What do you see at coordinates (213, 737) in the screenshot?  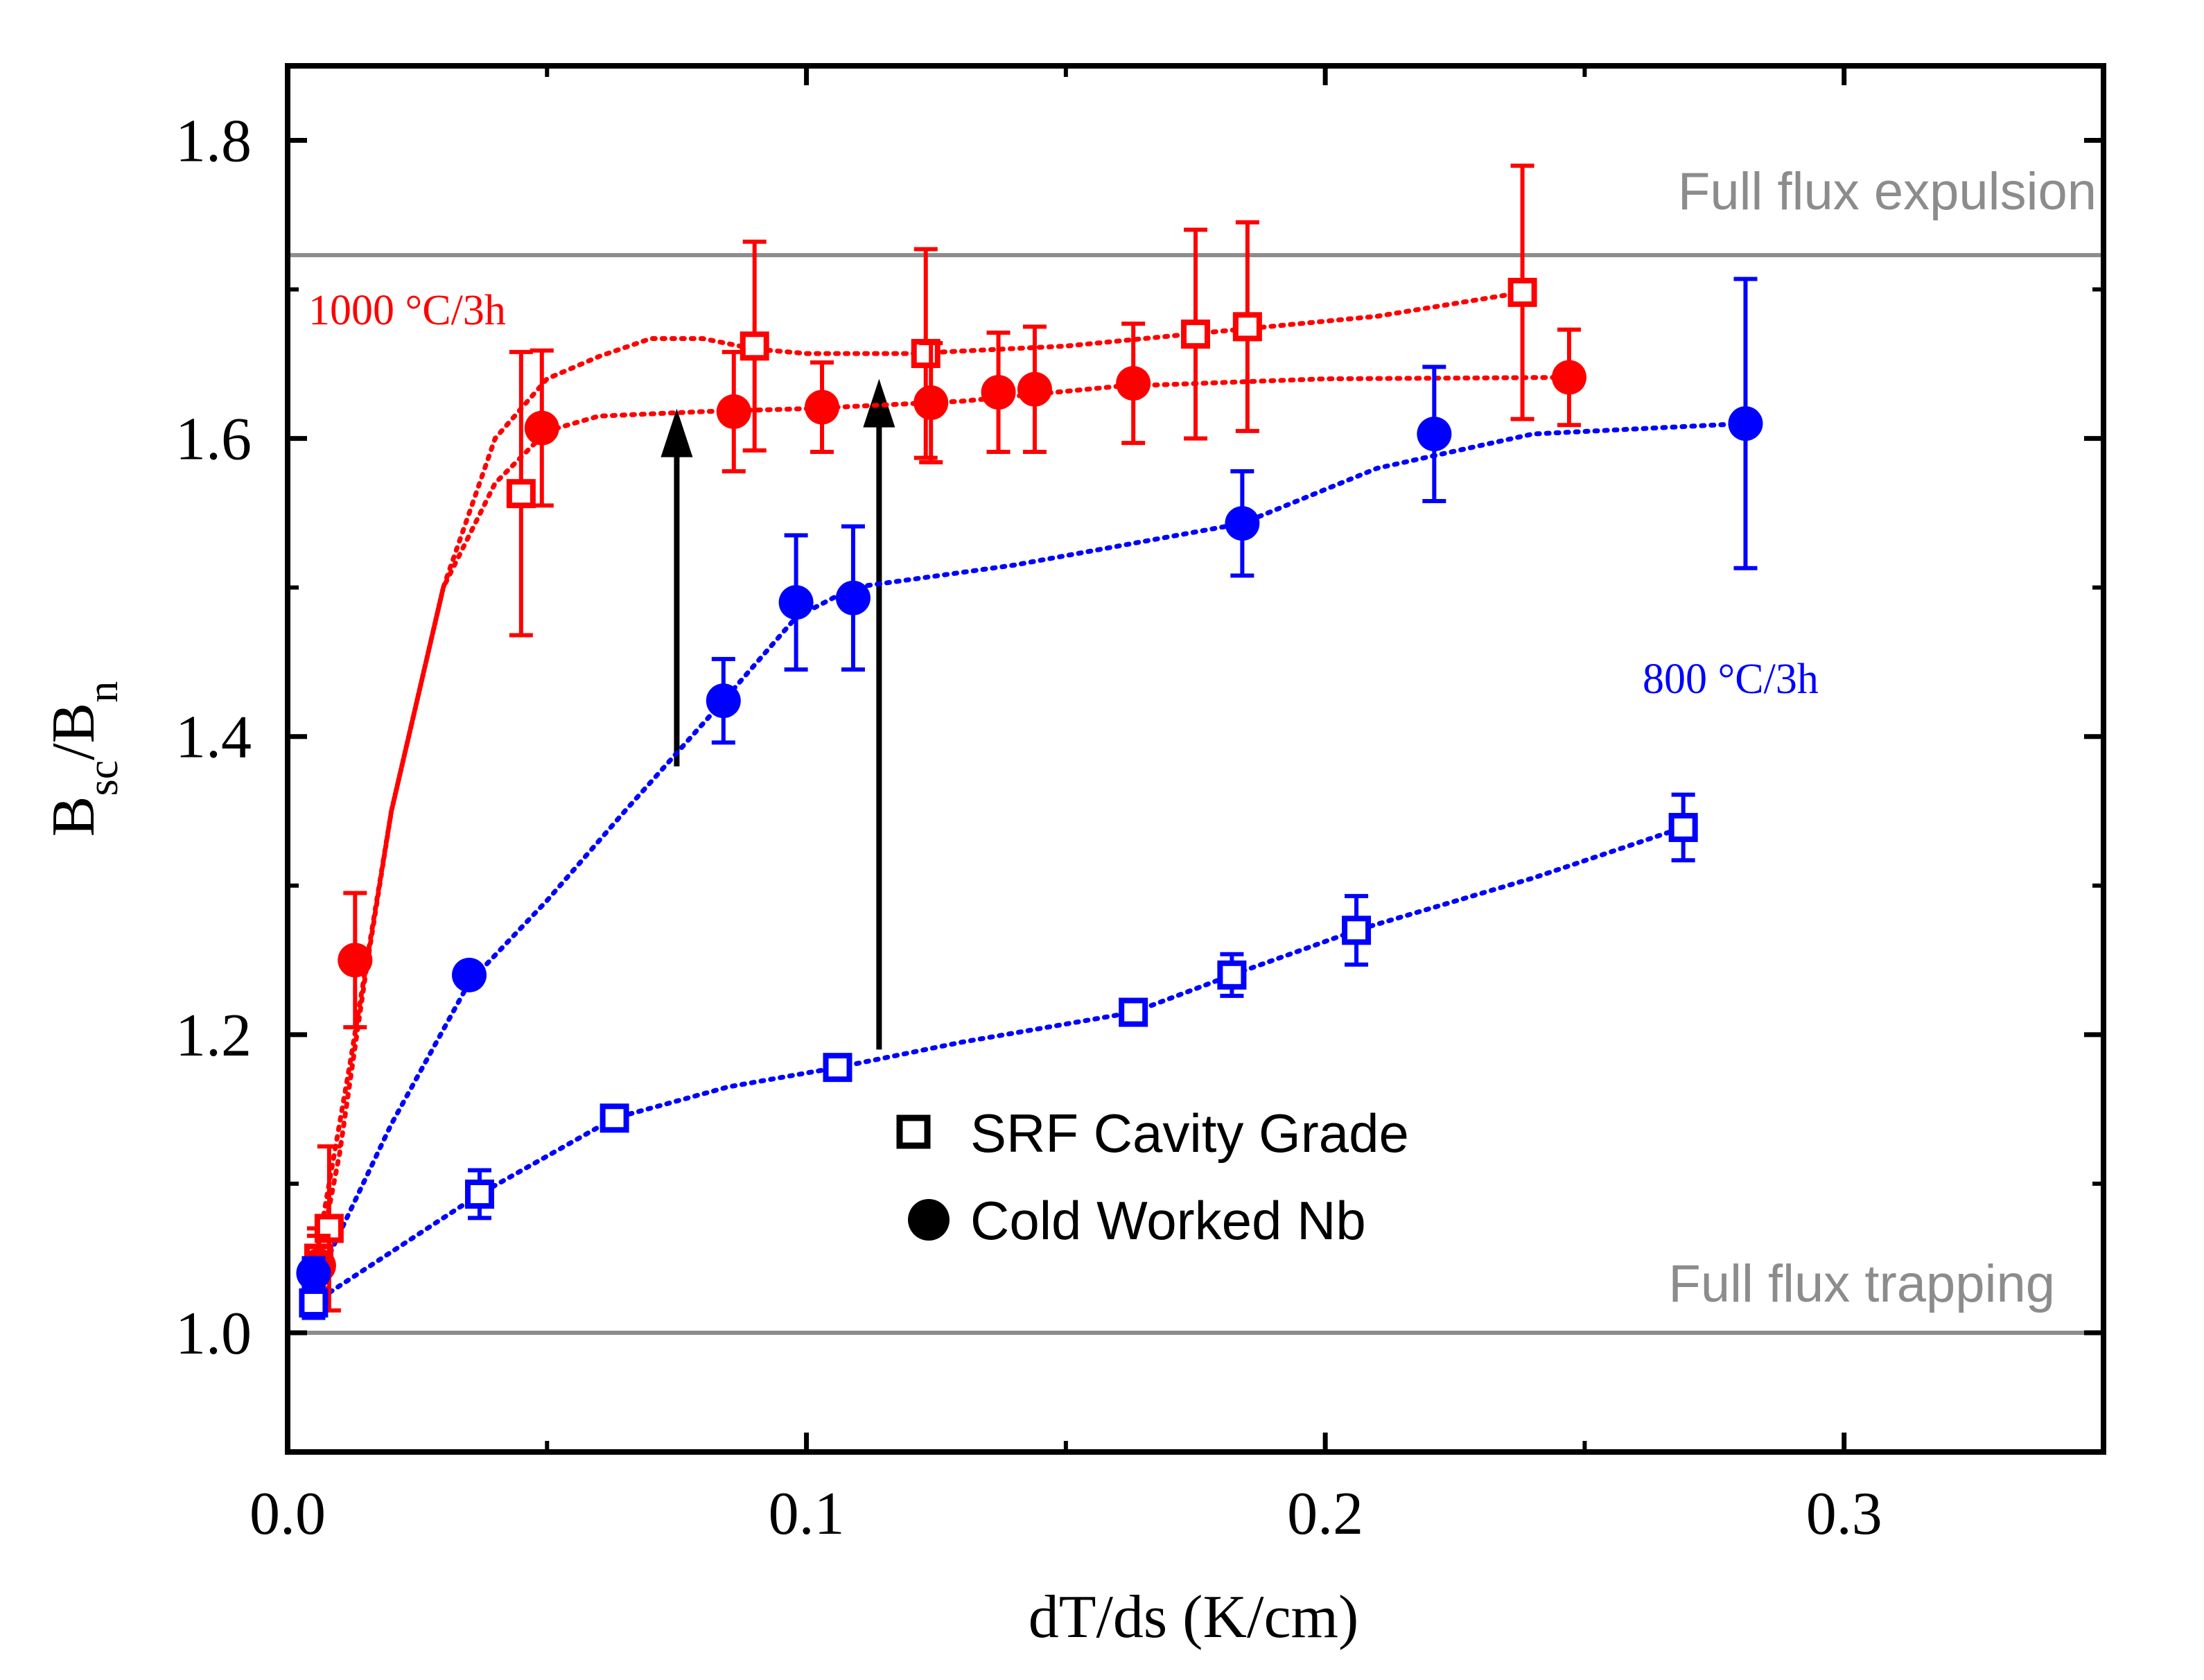 I see `y-tick-label: 1.4` at bounding box center [213, 737].